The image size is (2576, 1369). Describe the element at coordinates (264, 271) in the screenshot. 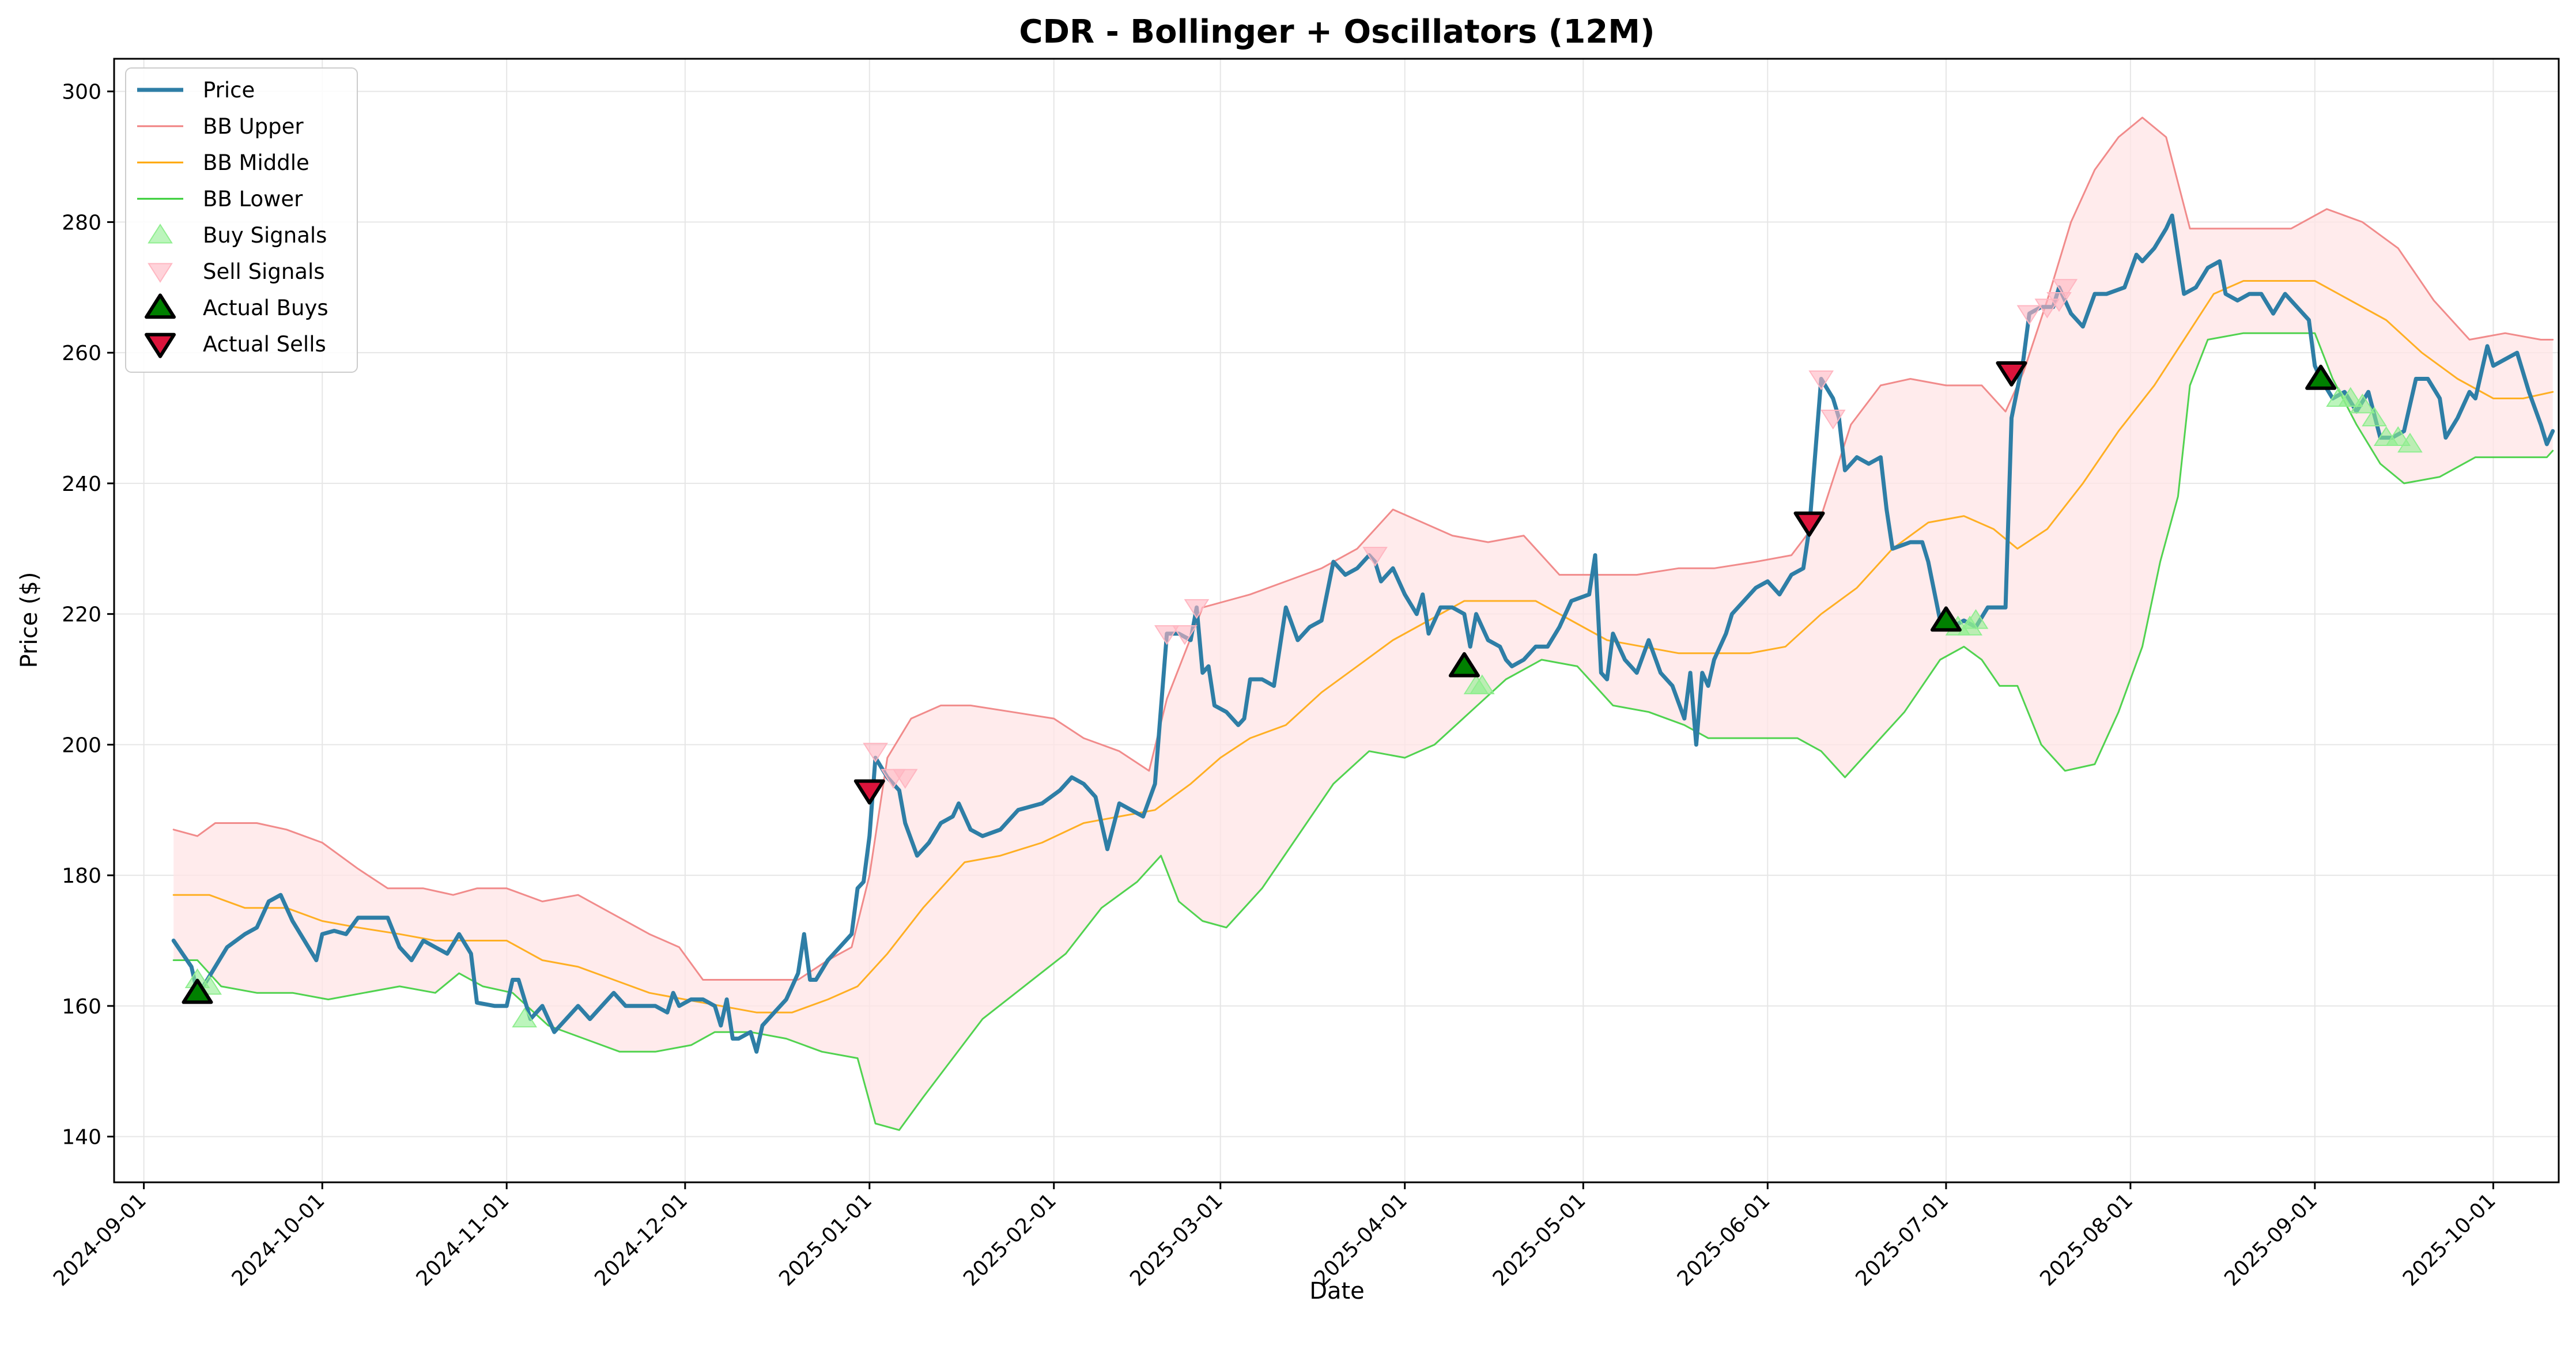

I see `legend-label: Sell Signals` at that location.